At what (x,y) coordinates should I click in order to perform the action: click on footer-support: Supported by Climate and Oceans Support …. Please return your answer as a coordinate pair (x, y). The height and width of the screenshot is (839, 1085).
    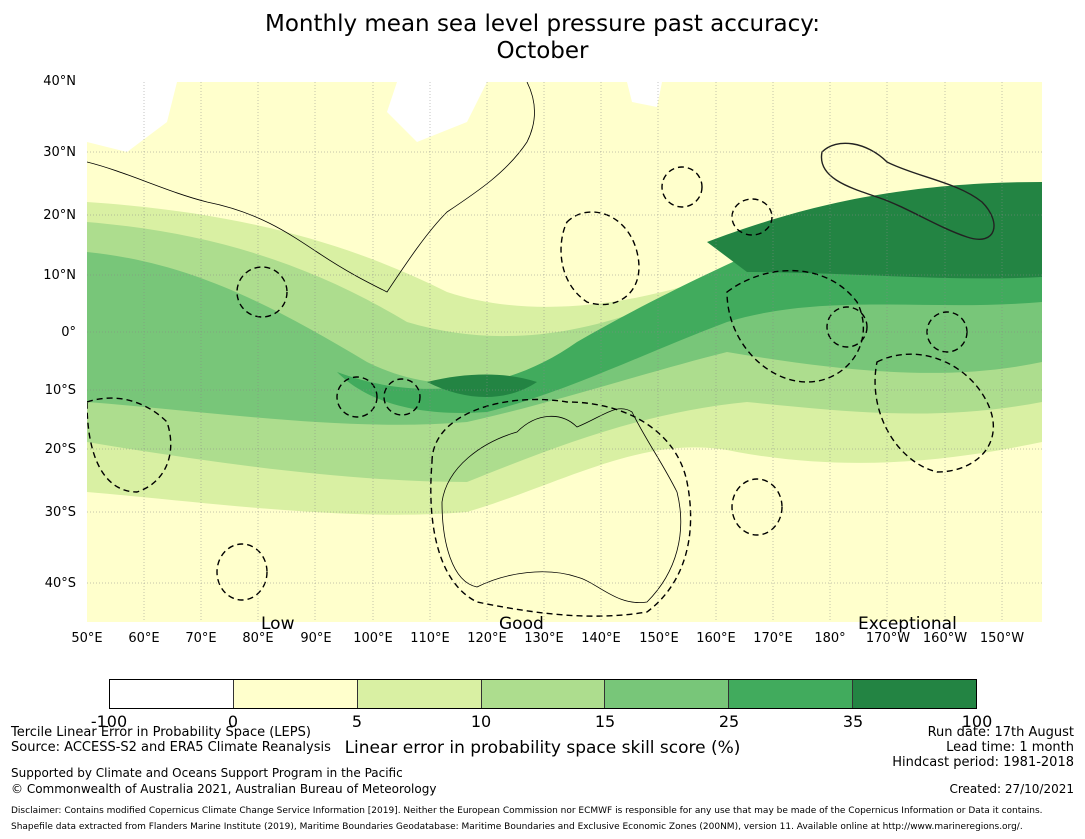
    Looking at the image, I should click on (207, 773).